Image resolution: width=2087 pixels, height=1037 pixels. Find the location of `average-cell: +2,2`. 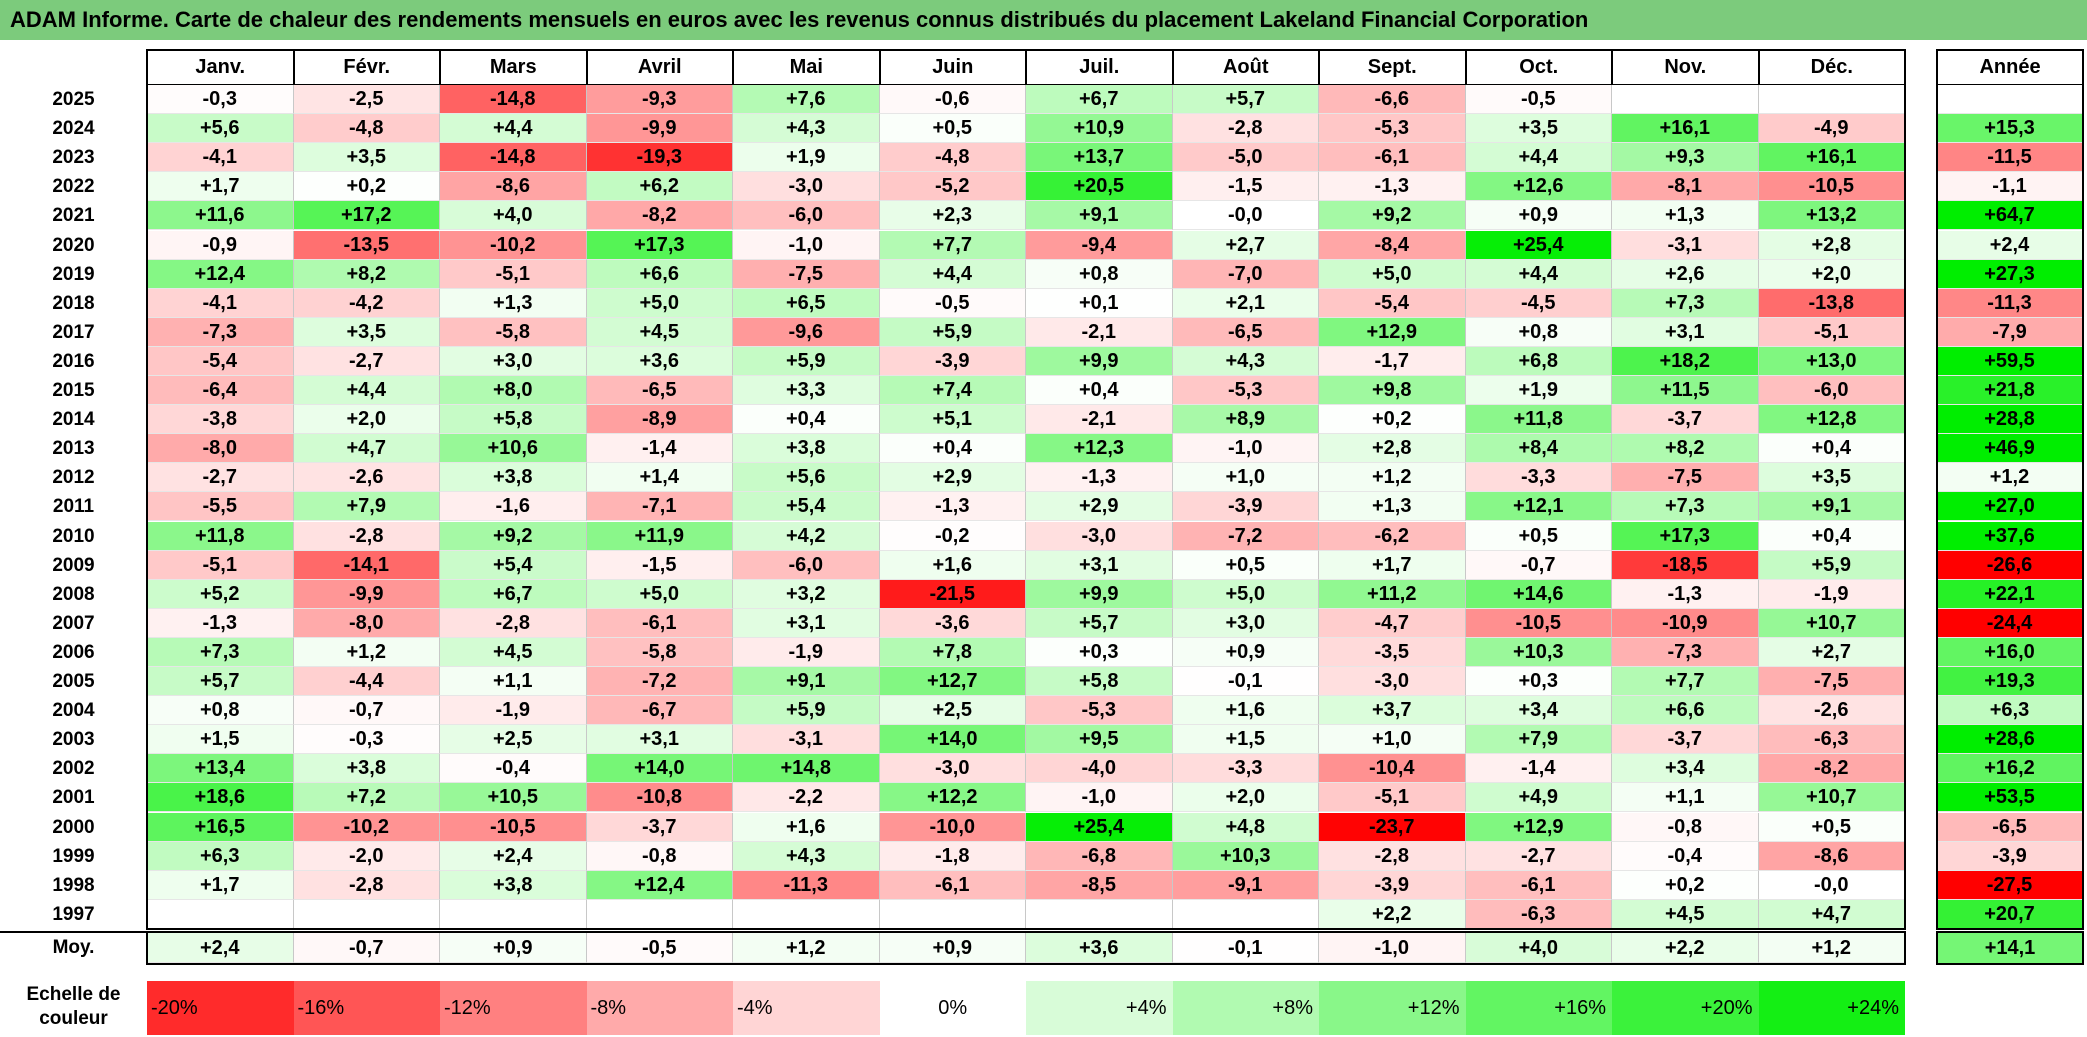

average-cell: +2,2 is located at coordinates (1685, 947).